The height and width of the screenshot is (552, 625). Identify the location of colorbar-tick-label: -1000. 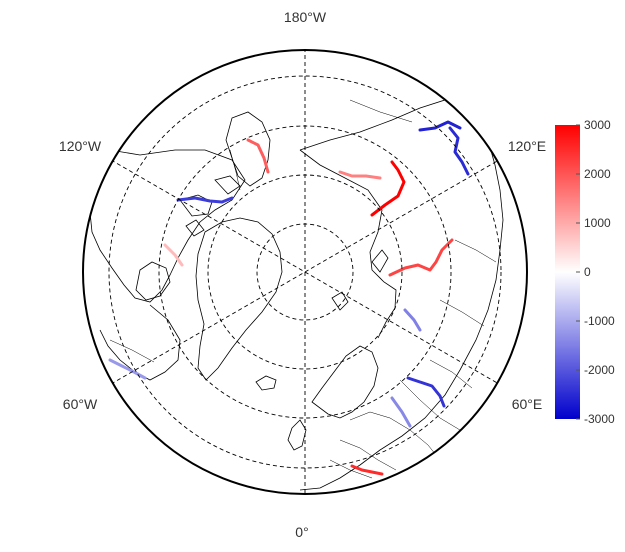
(599, 321).